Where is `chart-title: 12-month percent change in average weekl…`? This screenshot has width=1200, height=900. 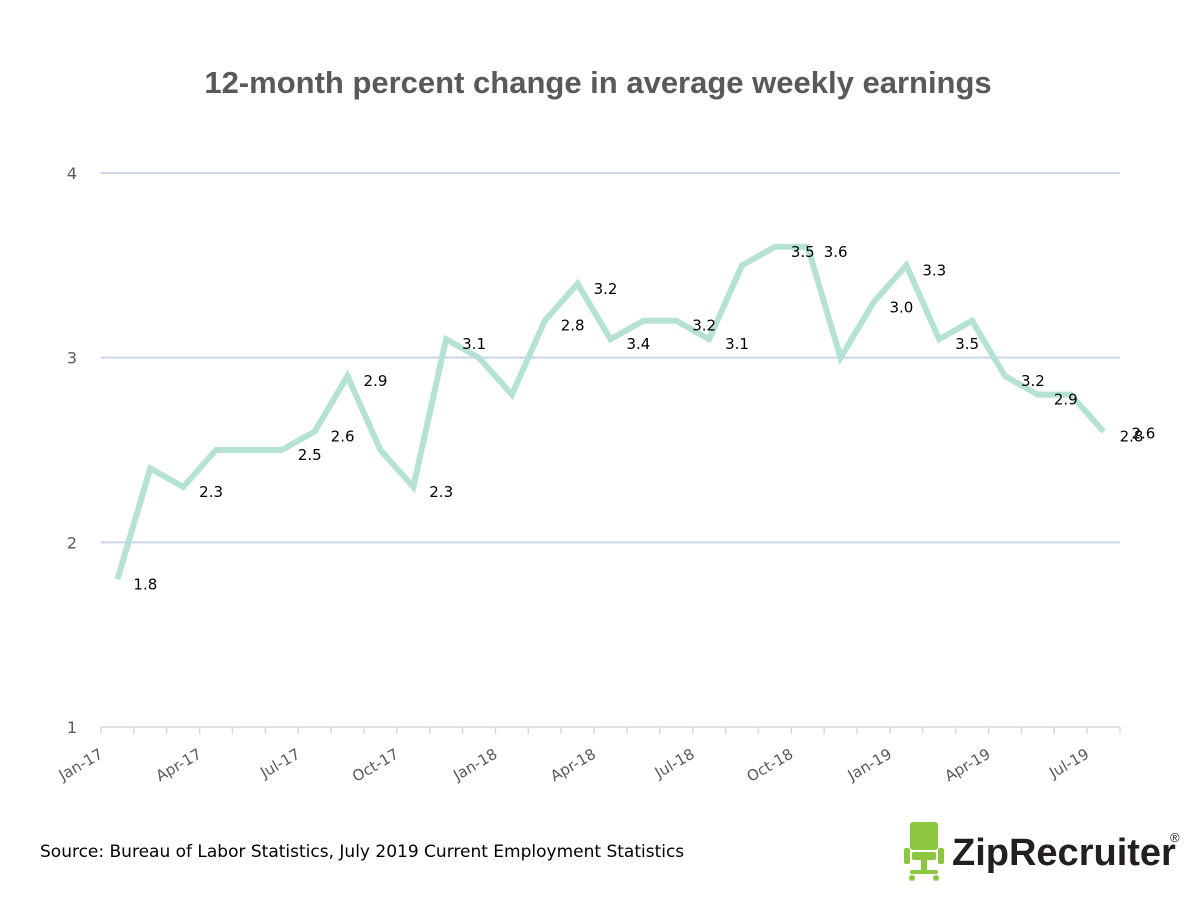
chart-title: 12-month percent change in average weekl… is located at coordinates (597, 82).